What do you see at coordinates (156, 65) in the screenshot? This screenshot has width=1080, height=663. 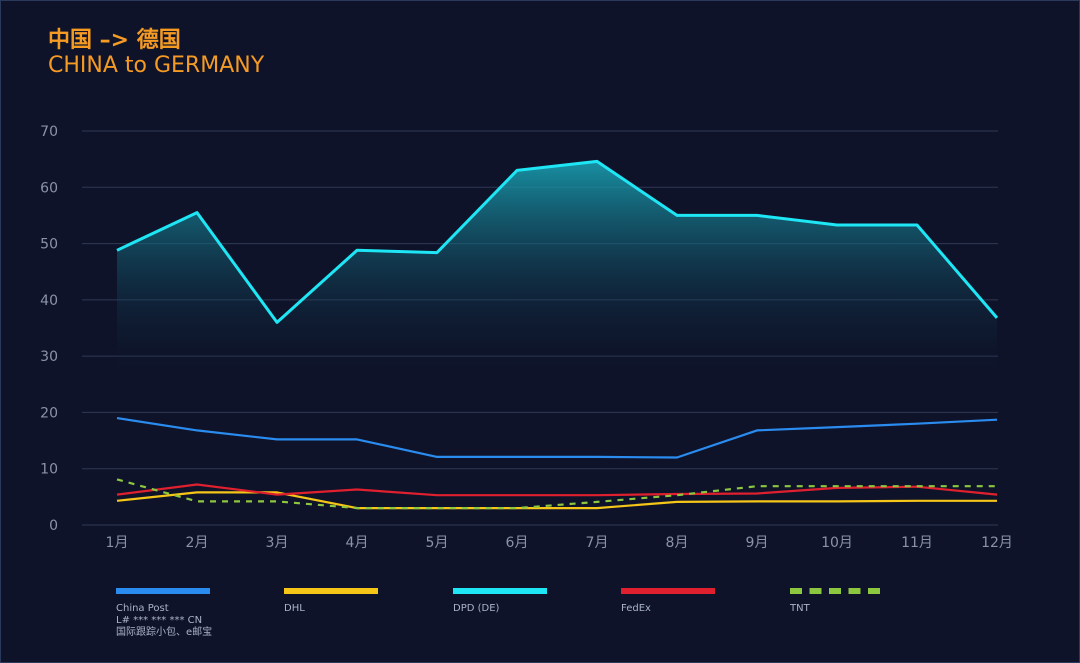 I see `chart-title-english: CHINA to GERMANY` at bounding box center [156, 65].